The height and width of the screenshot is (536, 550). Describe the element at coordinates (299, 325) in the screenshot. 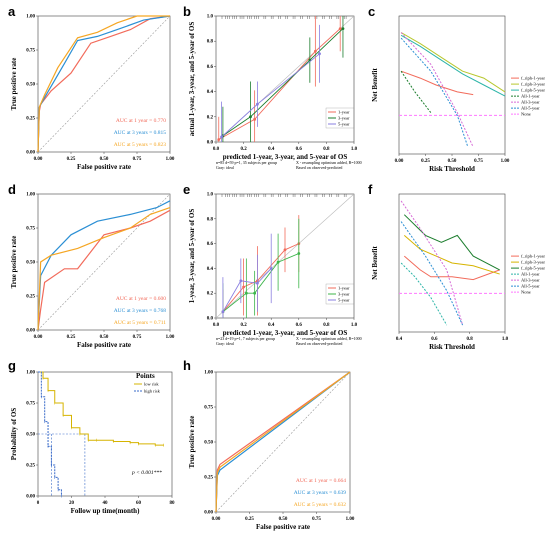

I see `x-tick-label: 0.6` at that location.